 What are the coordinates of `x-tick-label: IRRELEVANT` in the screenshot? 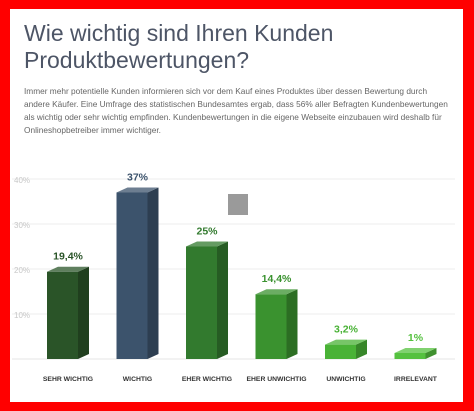 It's located at (416, 379).